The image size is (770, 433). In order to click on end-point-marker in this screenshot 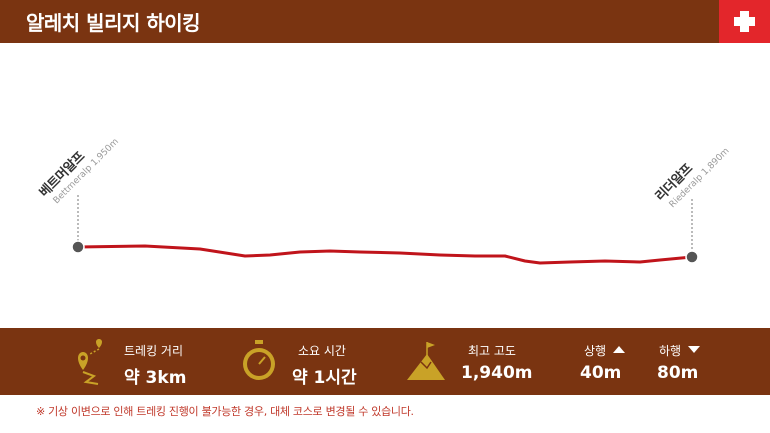, I will do `click(692, 257)`.